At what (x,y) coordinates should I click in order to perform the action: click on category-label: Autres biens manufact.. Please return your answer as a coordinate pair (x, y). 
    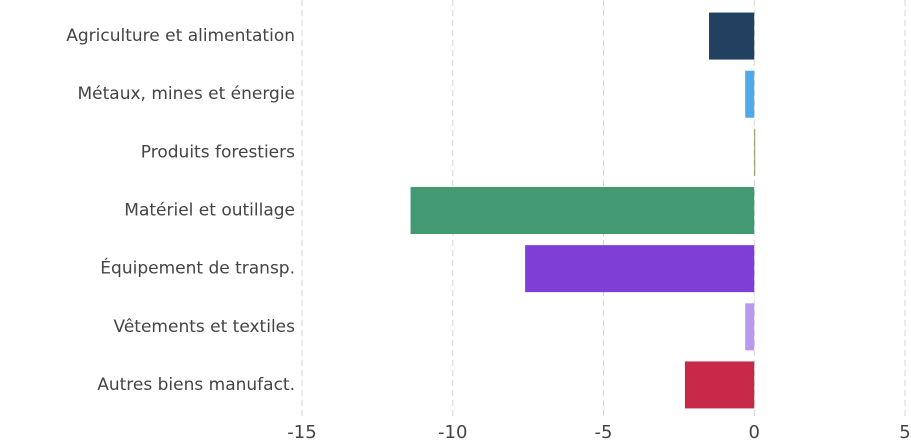
    Looking at the image, I should click on (196, 385).